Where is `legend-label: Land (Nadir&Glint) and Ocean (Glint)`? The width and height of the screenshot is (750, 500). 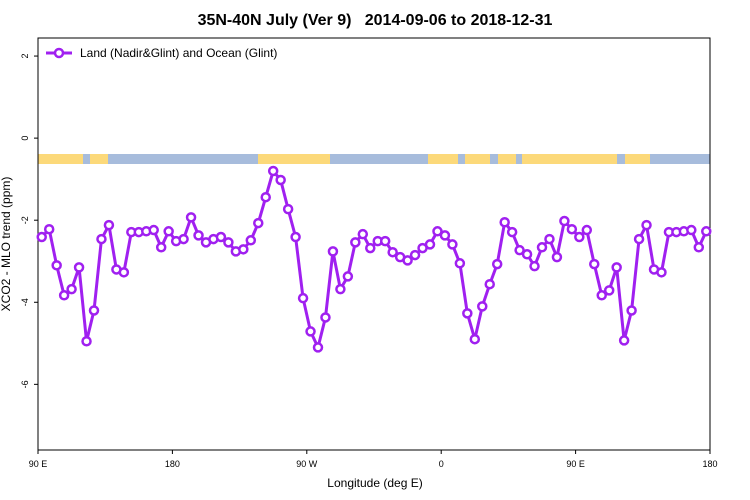 legend-label: Land (Nadir&Glint) and Ocean (Glint) is located at coordinates (178, 53).